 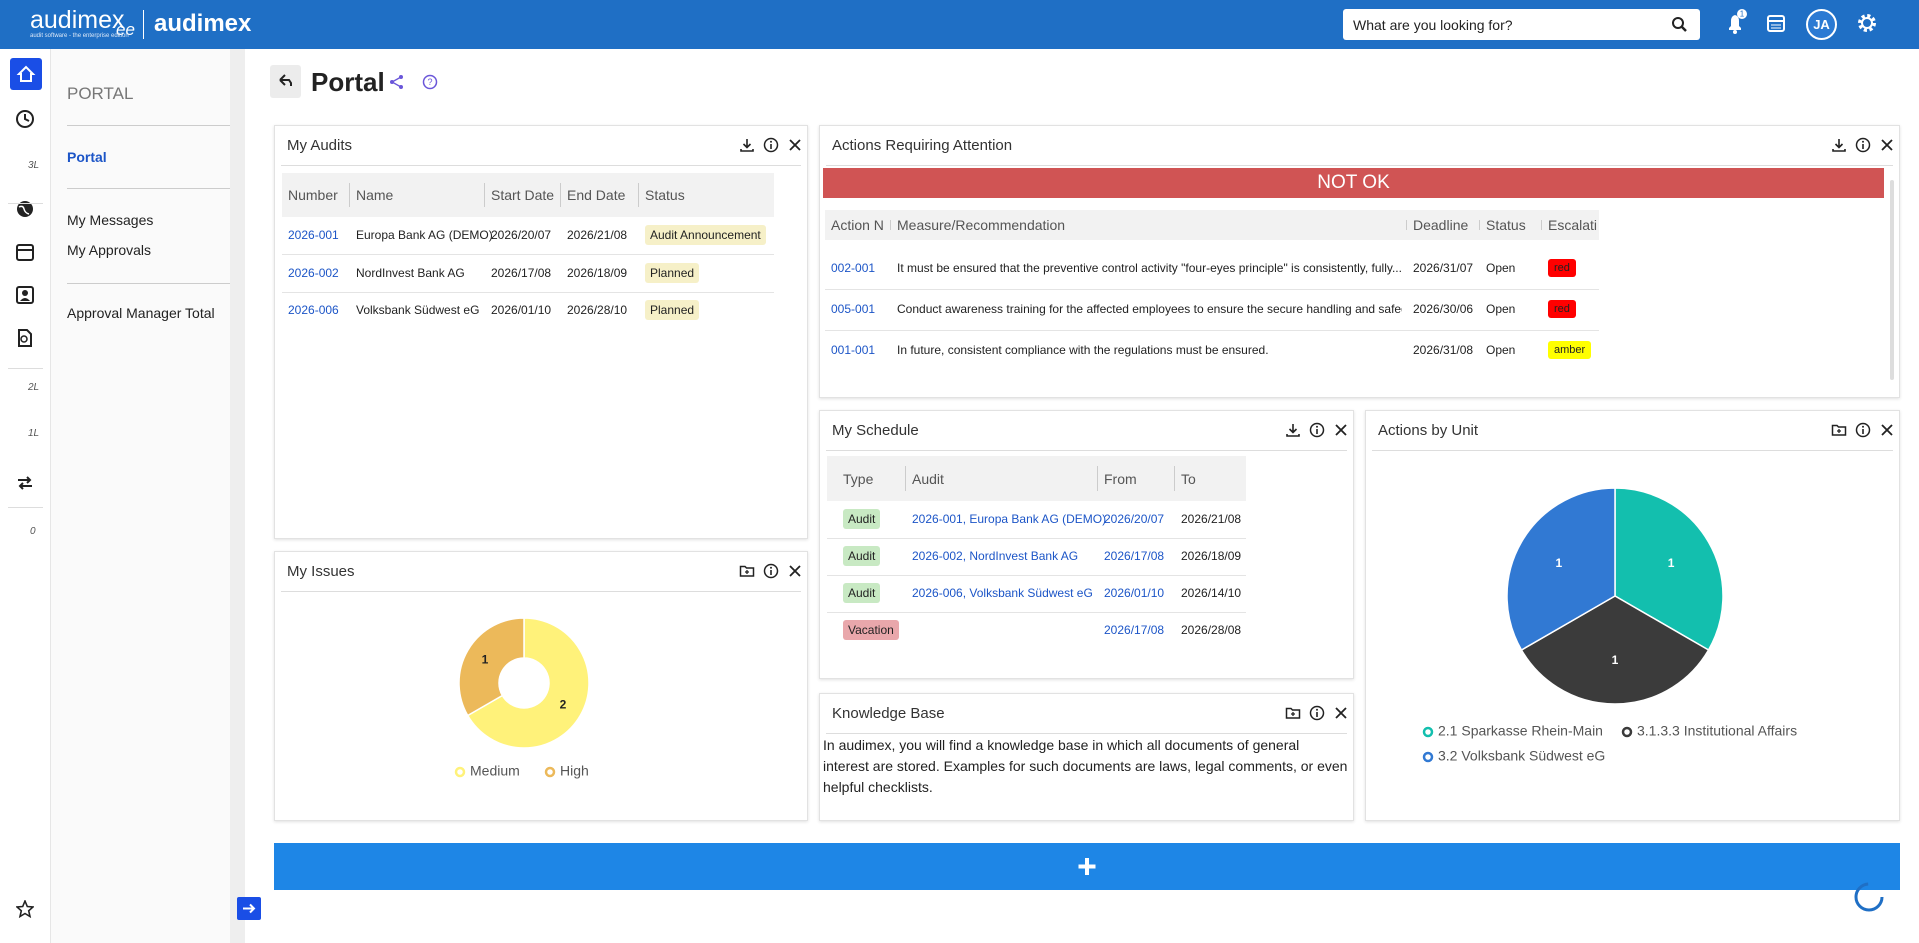 What do you see at coordinates (25, 209) in the screenshot?
I see `globe-icon` at bounding box center [25, 209].